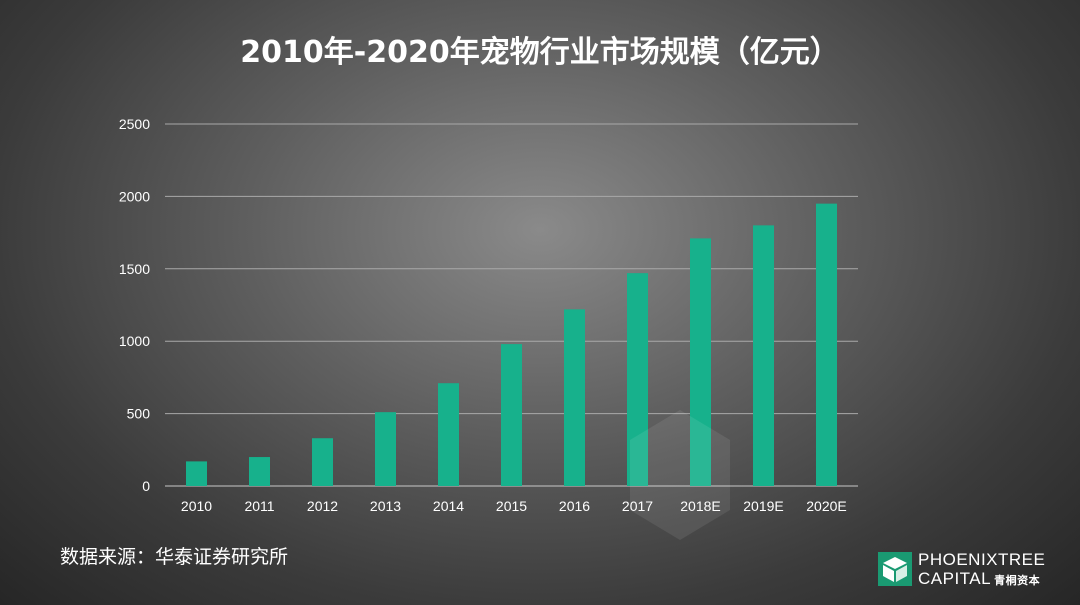 Image resolution: width=1080 pixels, height=605 pixels. I want to click on bar-2011, so click(259, 471).